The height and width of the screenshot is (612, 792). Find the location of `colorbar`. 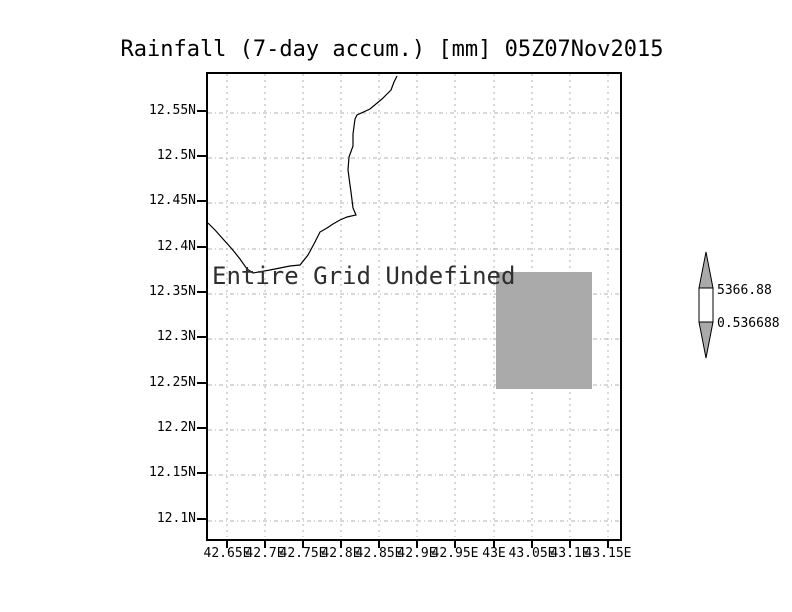

colorbar is located at coordinates (710, 305).